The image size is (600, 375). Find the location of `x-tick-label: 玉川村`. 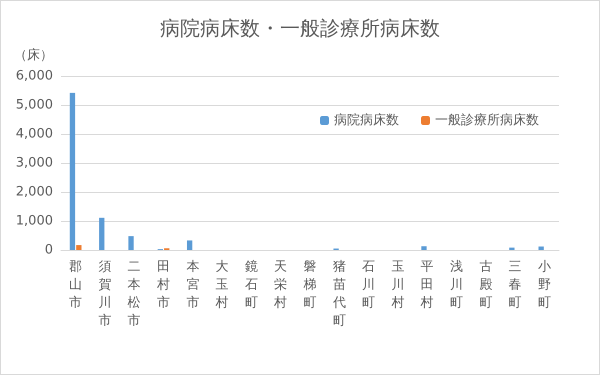

x-tick-label: 玉川村 is located at coordinates (397, 285).